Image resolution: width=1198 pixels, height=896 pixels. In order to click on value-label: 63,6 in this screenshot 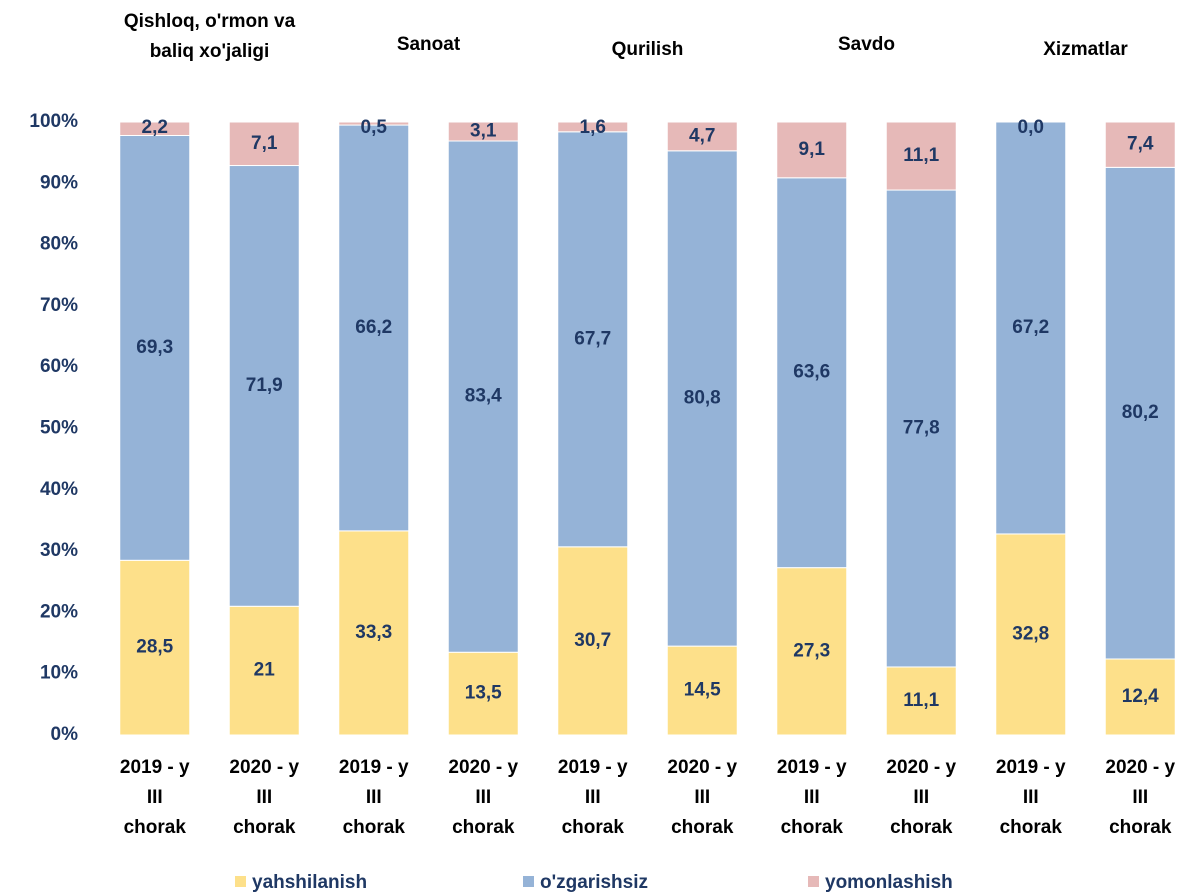, I will do `click(811, 372)`.